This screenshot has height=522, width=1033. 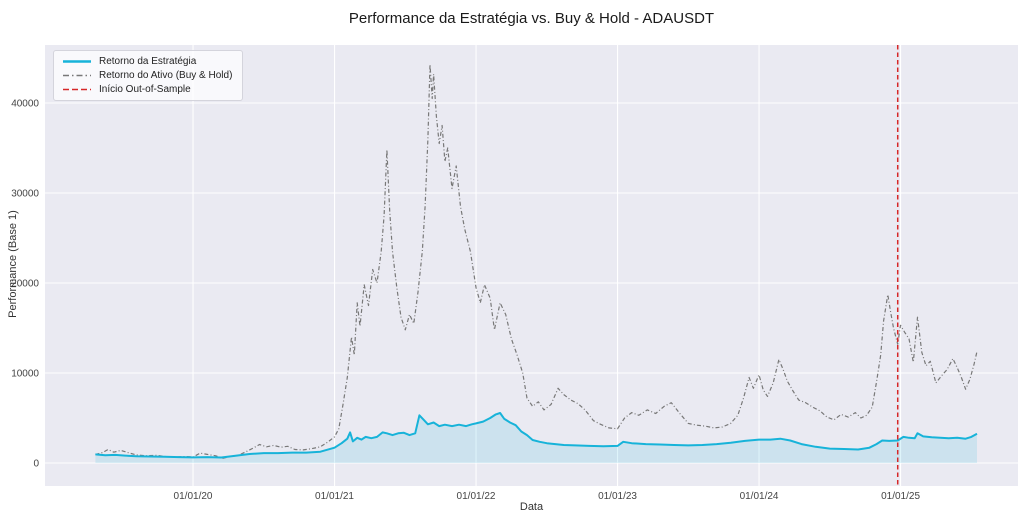 I want to click on y-axis-label: Performance (Base 1), so click(x=13, y=264).